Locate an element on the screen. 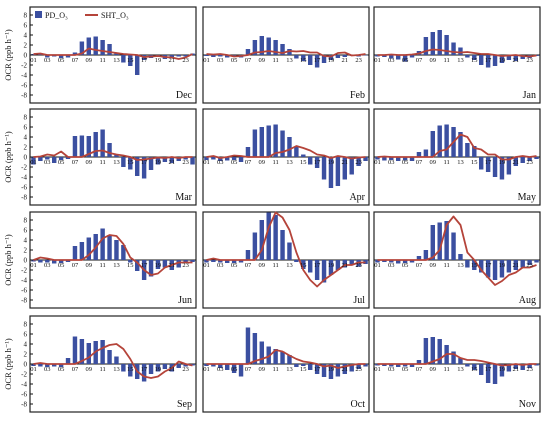  x-tick-label: 11 is located at coordinates (275, 60).